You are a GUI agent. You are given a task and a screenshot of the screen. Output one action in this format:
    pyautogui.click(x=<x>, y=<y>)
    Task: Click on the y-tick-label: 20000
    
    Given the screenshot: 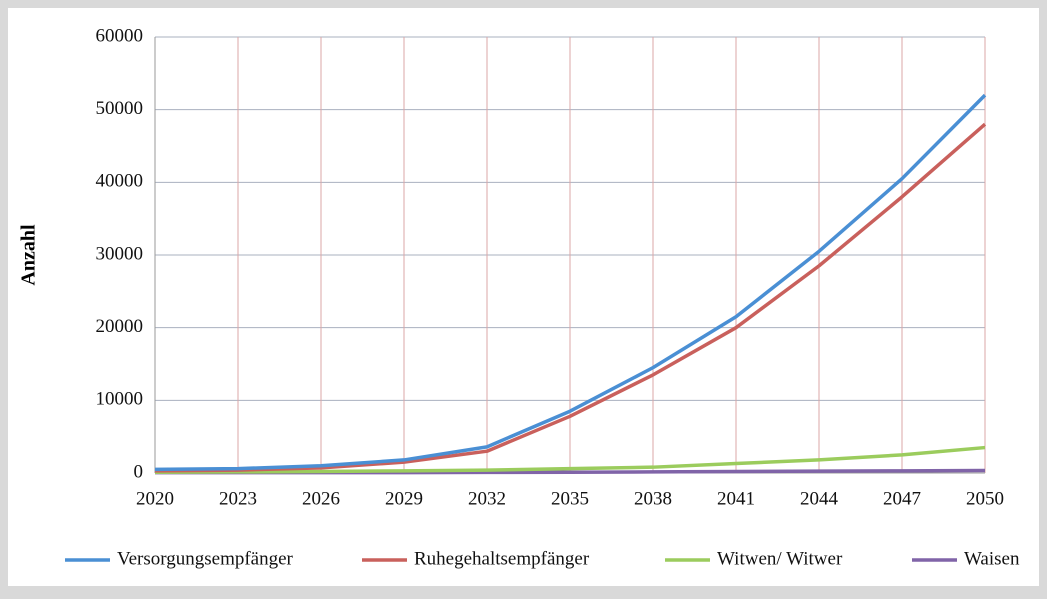 What is the action you would take?
    pyautogui.click(x=120, y=326)
    